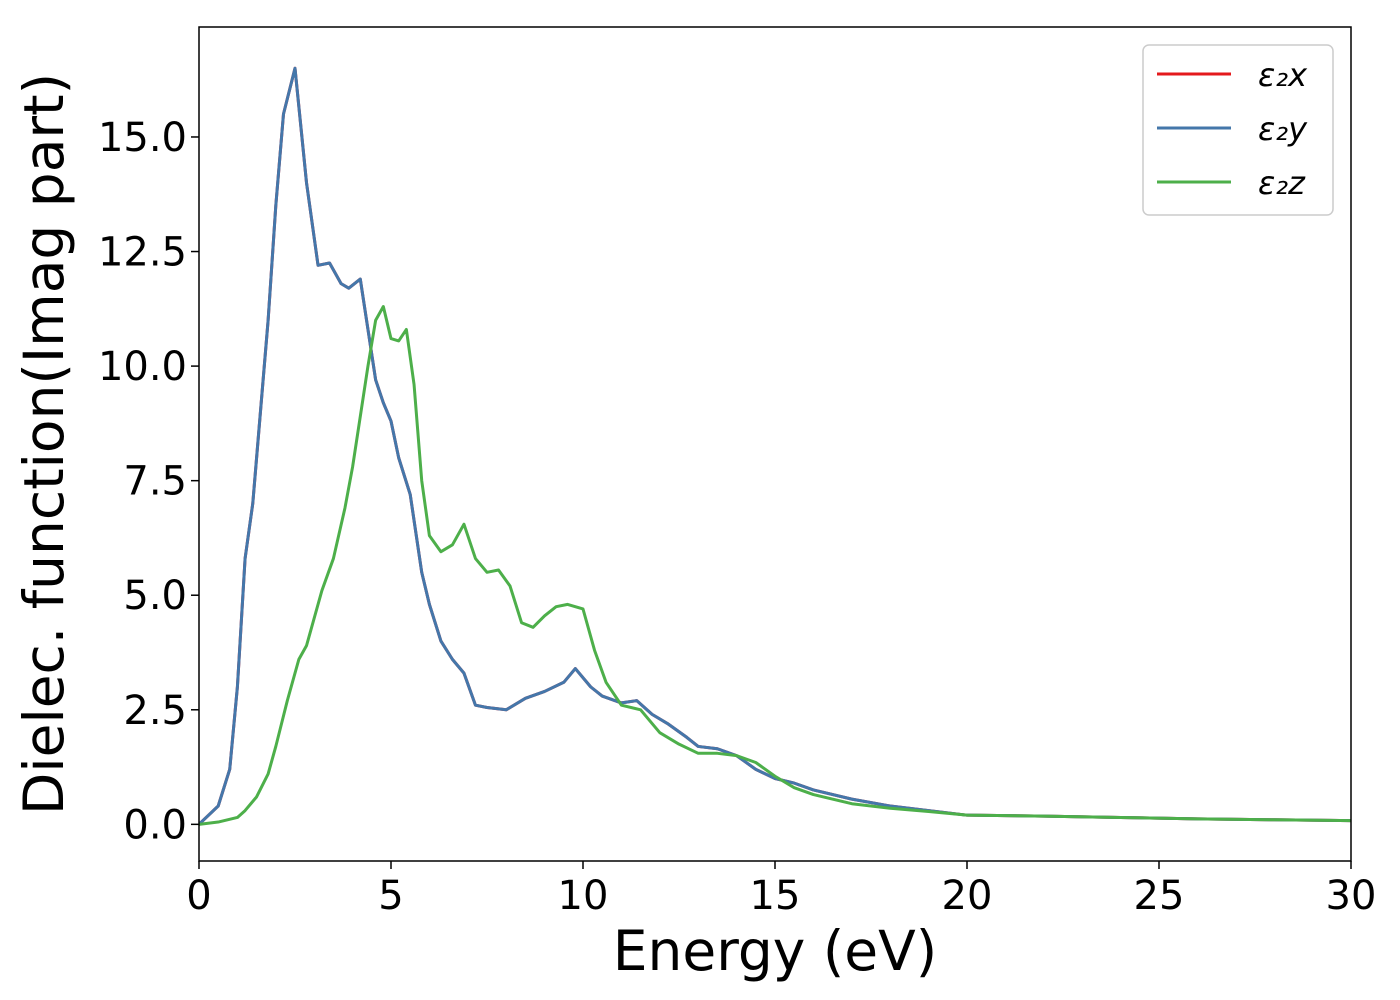 The height and width of the screenshot is (1000, 1400). What do you see at coordinates (390, 896) in the screenshot?
I see `x-tick-label: 5` at bounding box center [390, 896].